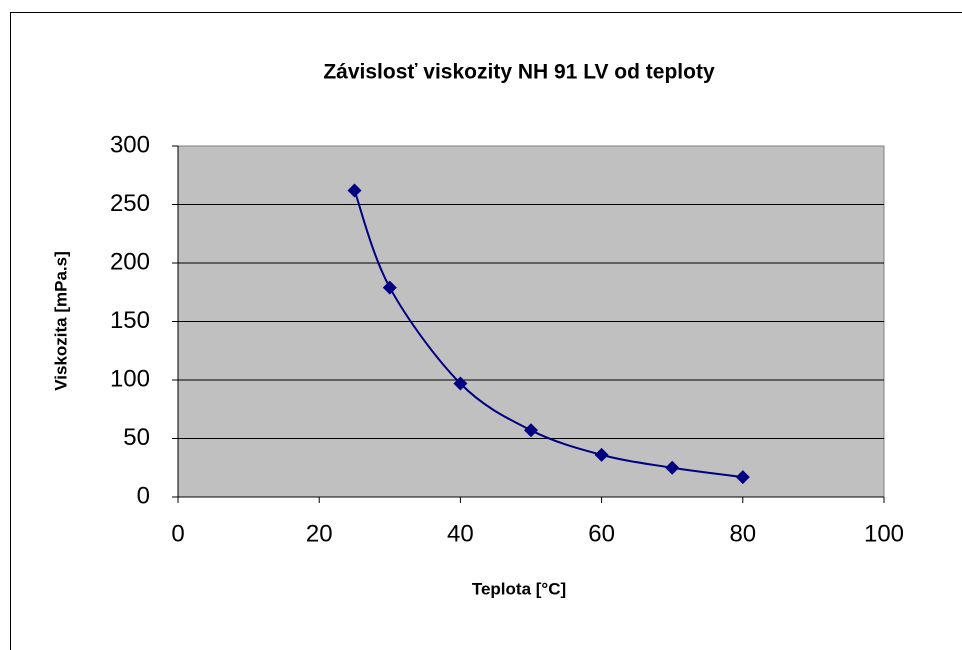  Describe the element at coordinates (130, 203) in the screenshot. I see `y-tick-label: 250` at that location.